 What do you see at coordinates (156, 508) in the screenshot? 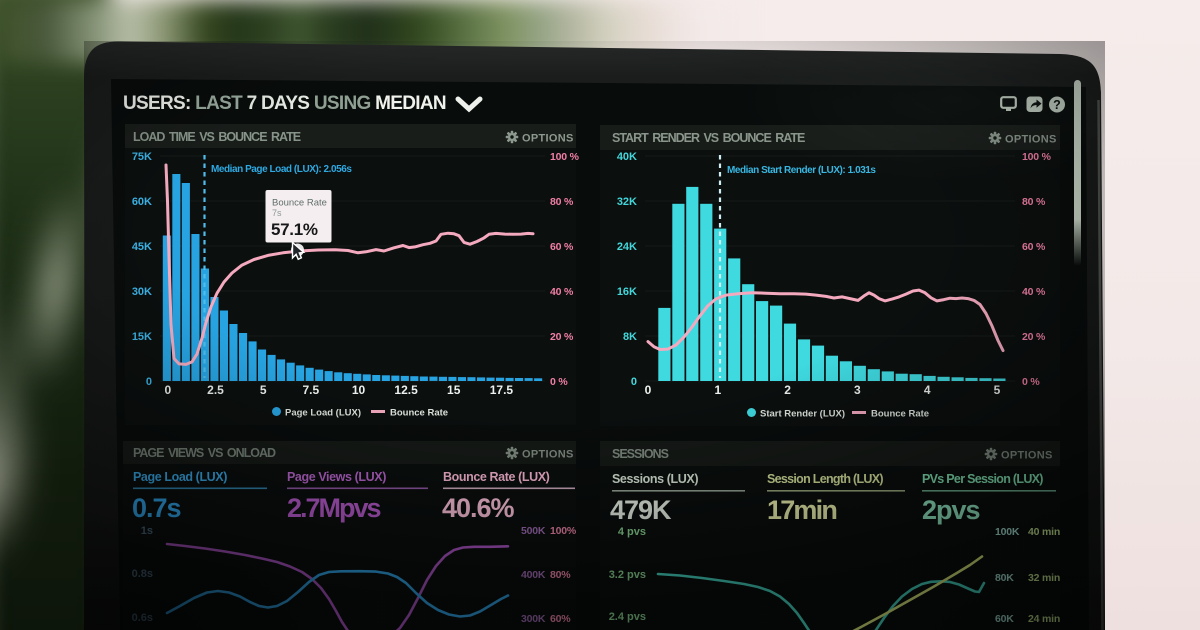
I see `svg-text: 0.7s` at bounding box center [156, 508].